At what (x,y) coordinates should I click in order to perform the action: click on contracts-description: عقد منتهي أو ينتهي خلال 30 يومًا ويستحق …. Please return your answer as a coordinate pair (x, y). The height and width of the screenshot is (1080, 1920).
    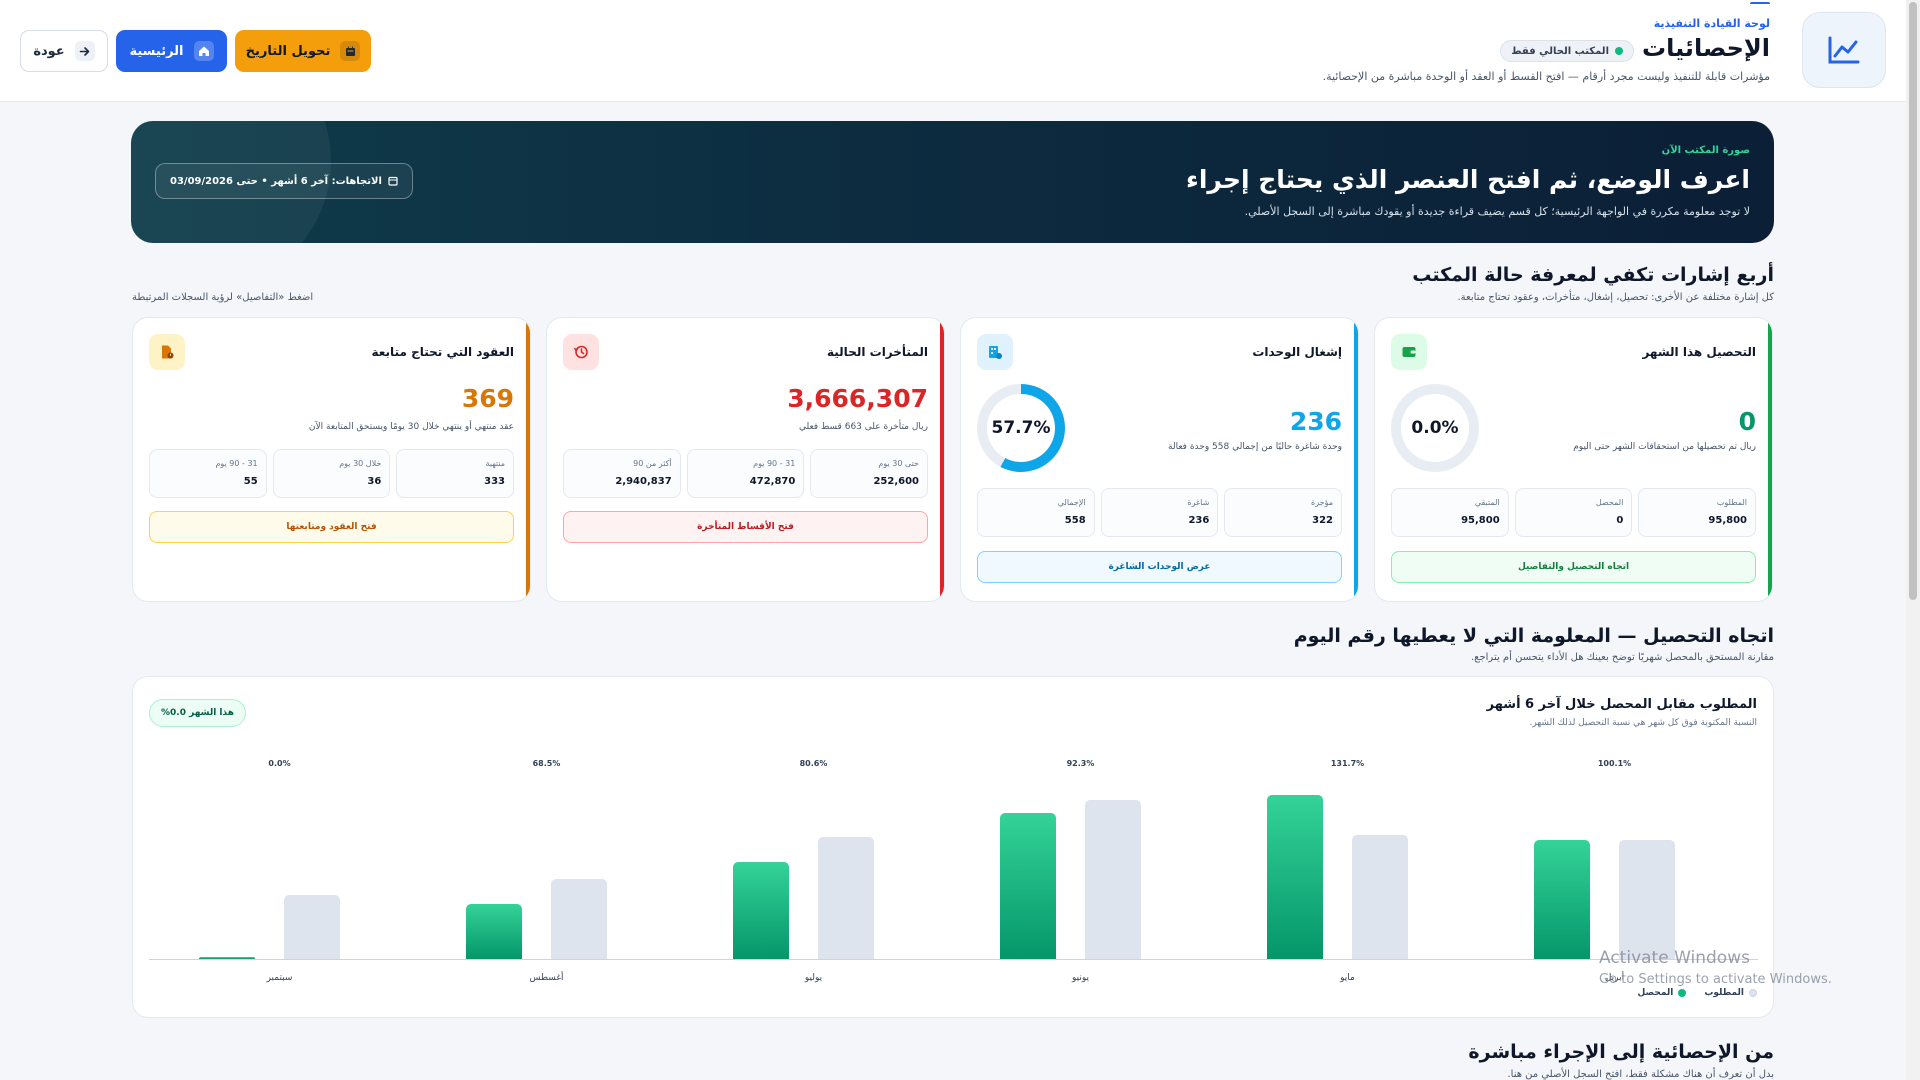
    Looking at the image, I should click on (411, 427).